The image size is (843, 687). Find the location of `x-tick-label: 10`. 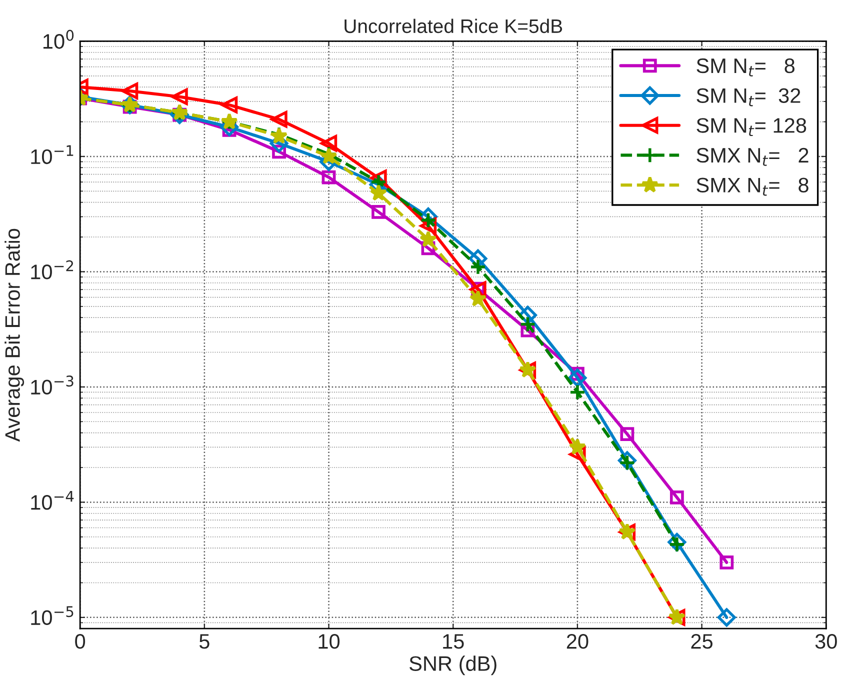

x-tick-label: 10 is located at coordinates (329, 641).